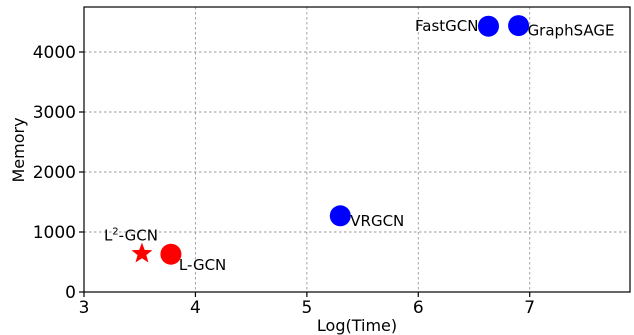  What do you see at coordinates (54, 53) in the screenshot?
I see `y-tick-label: 4000` at bounding box center [54, 53].